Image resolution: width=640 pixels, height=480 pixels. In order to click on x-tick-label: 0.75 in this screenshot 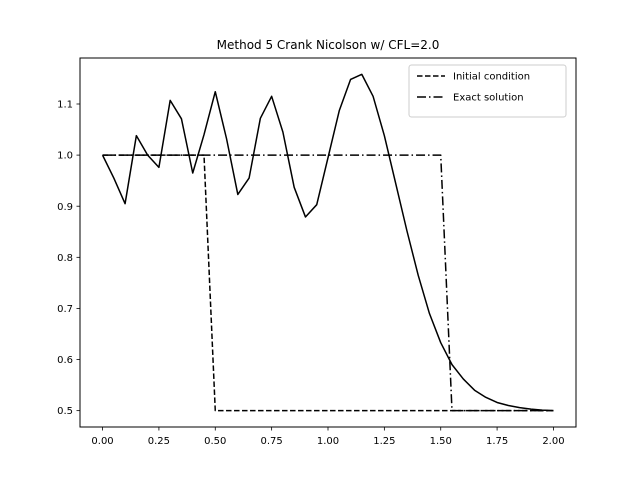, I will do `click(272, 441)`.